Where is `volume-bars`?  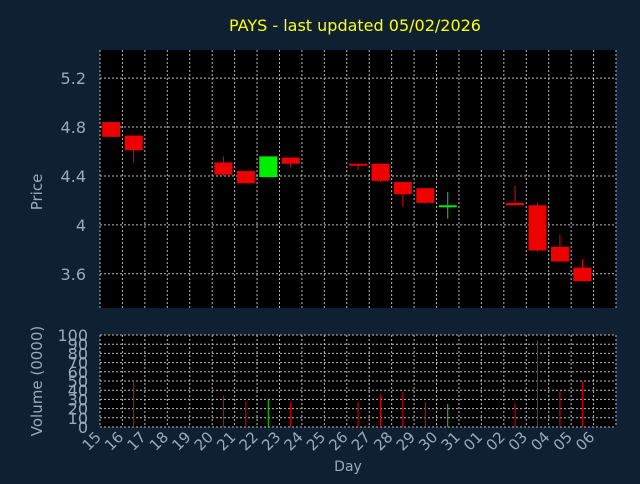
volume-bars is located at coordinates (358, 383).